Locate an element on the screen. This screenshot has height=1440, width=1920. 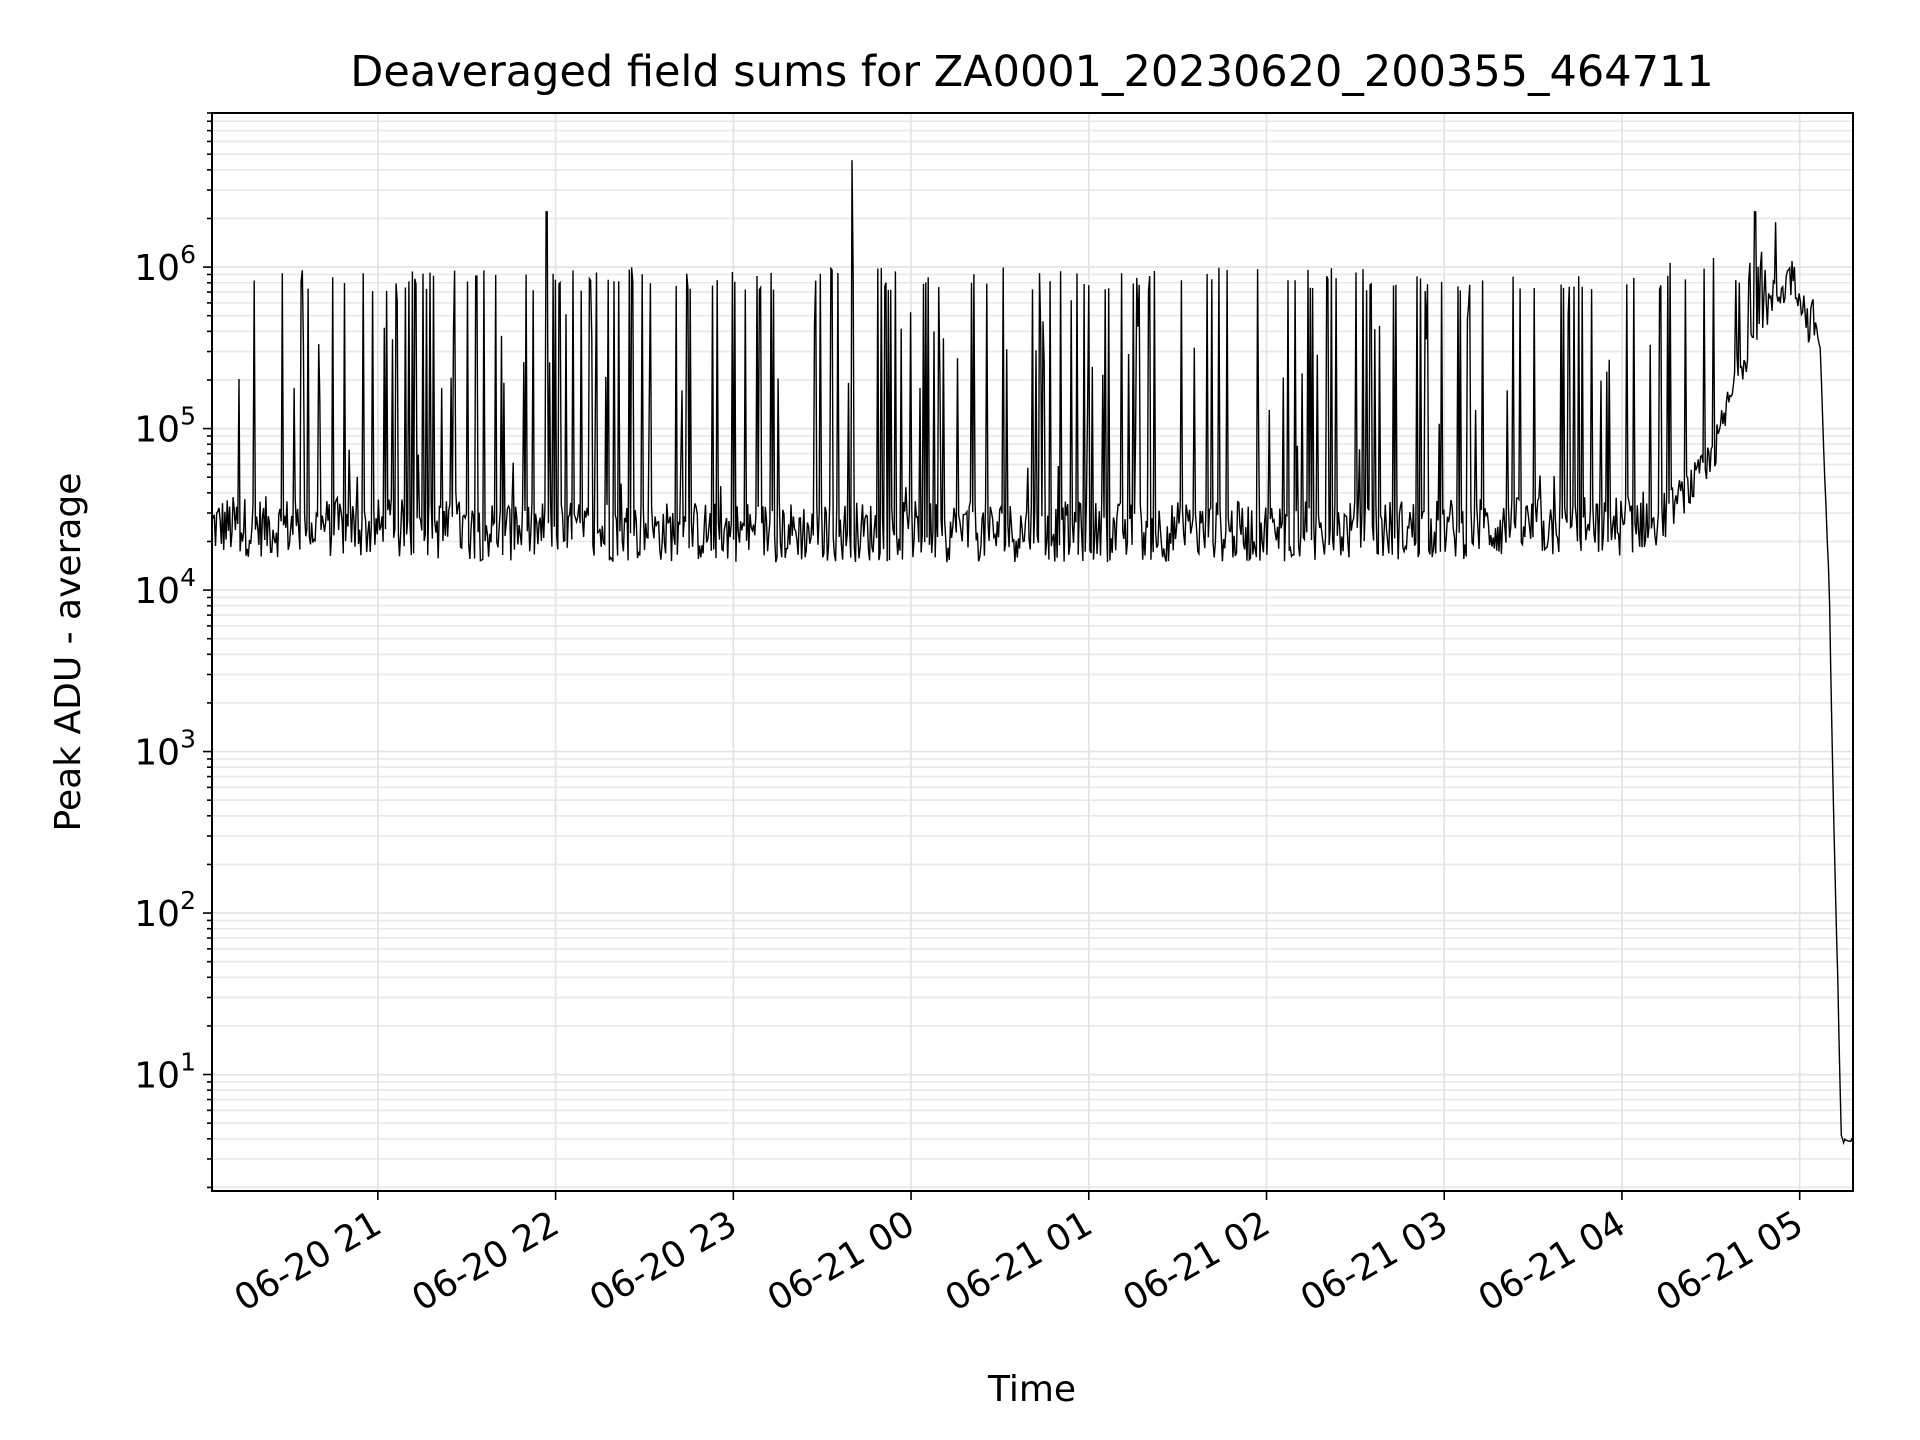
y-tick-label: 10⁵ is located at coordinates (165, 426).